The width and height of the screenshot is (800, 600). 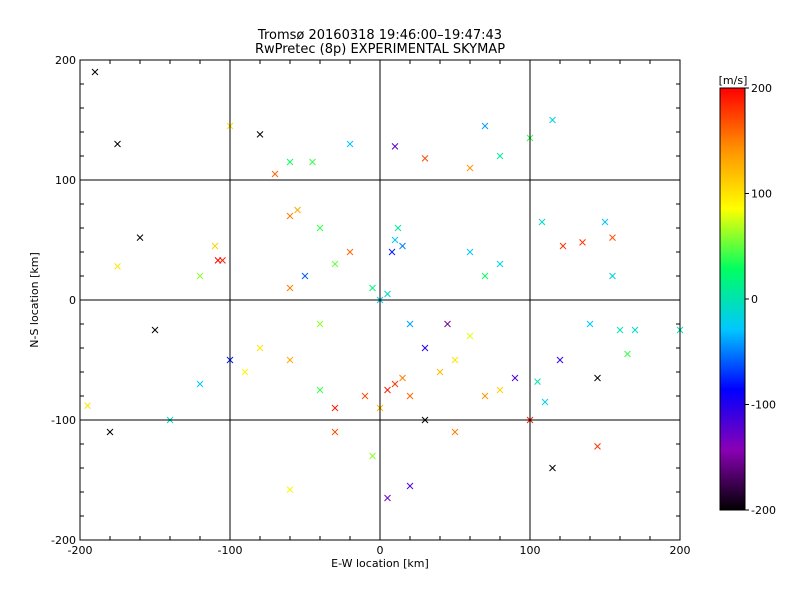 I want to click on y-tick-label: 0, so click(x=72, y=300).